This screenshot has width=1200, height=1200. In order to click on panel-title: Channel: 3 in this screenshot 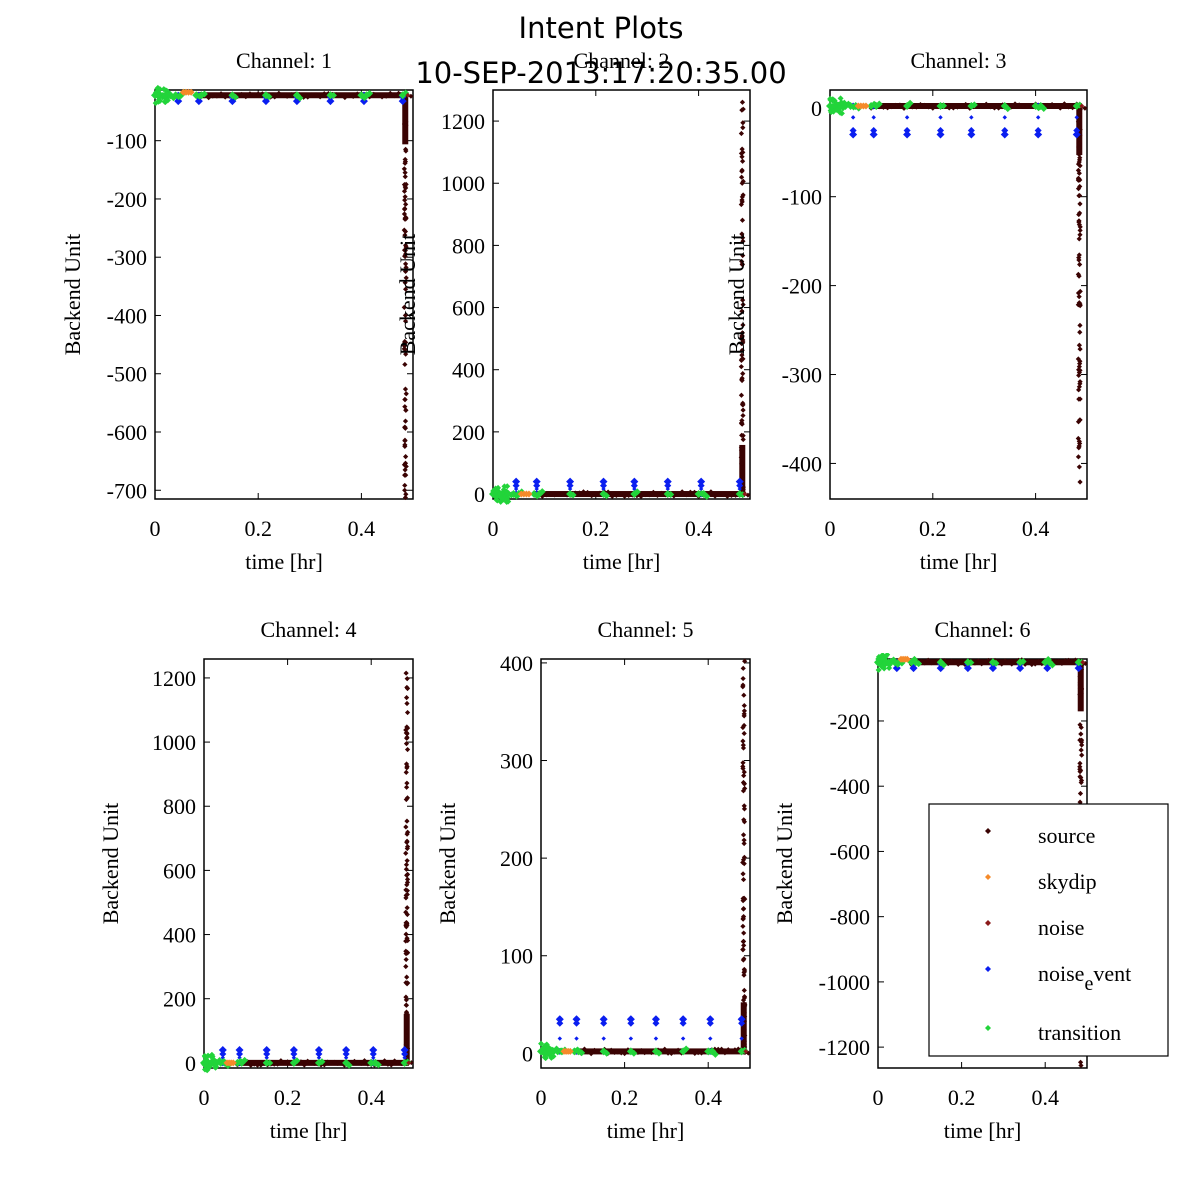, I will do `click(959, 60)`.